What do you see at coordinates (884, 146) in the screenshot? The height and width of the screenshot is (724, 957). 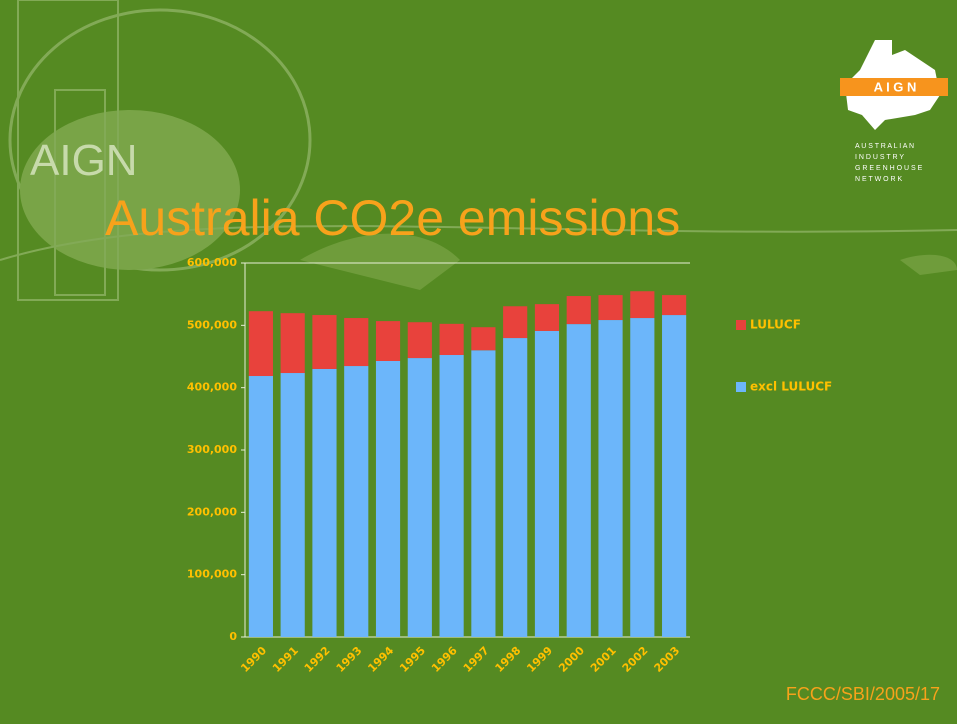 I see `logo-line: A U S T R A L I A N` at bounding box center [884, 146].